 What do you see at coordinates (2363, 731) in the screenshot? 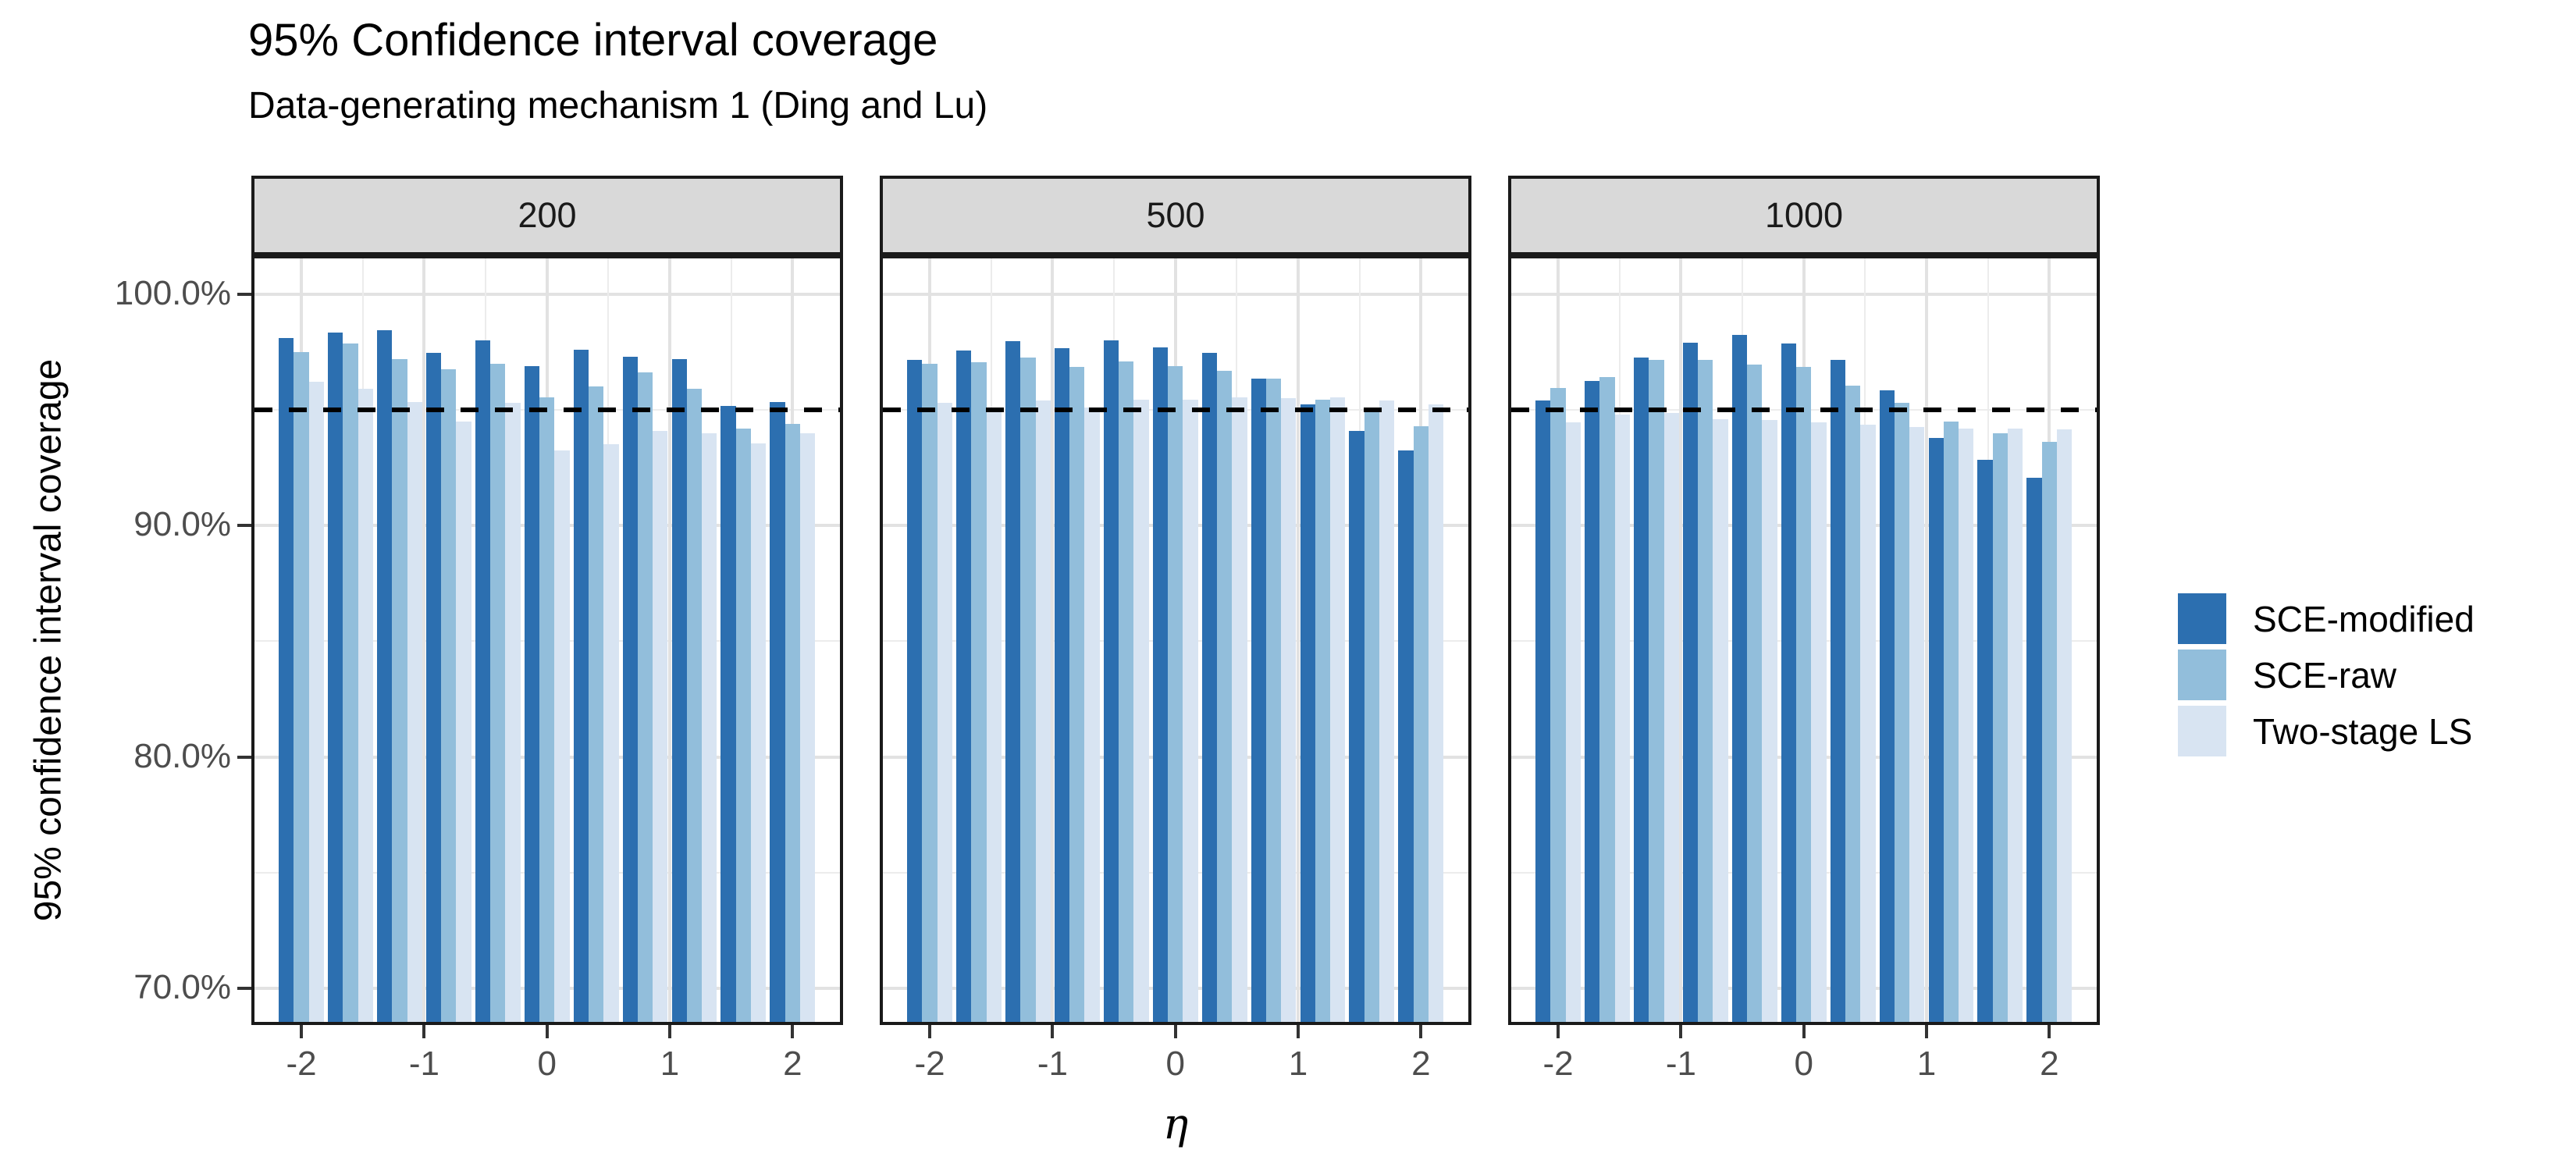
I see `legend-label: Two-stage LS` at bounding box center [2363, 731].